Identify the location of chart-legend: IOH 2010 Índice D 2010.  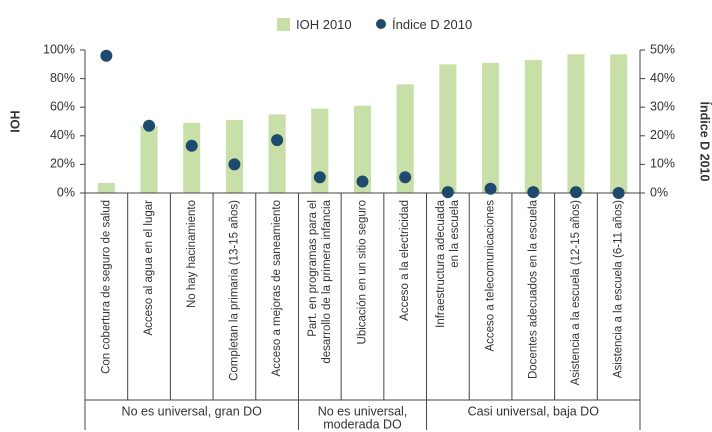
(356, 24).